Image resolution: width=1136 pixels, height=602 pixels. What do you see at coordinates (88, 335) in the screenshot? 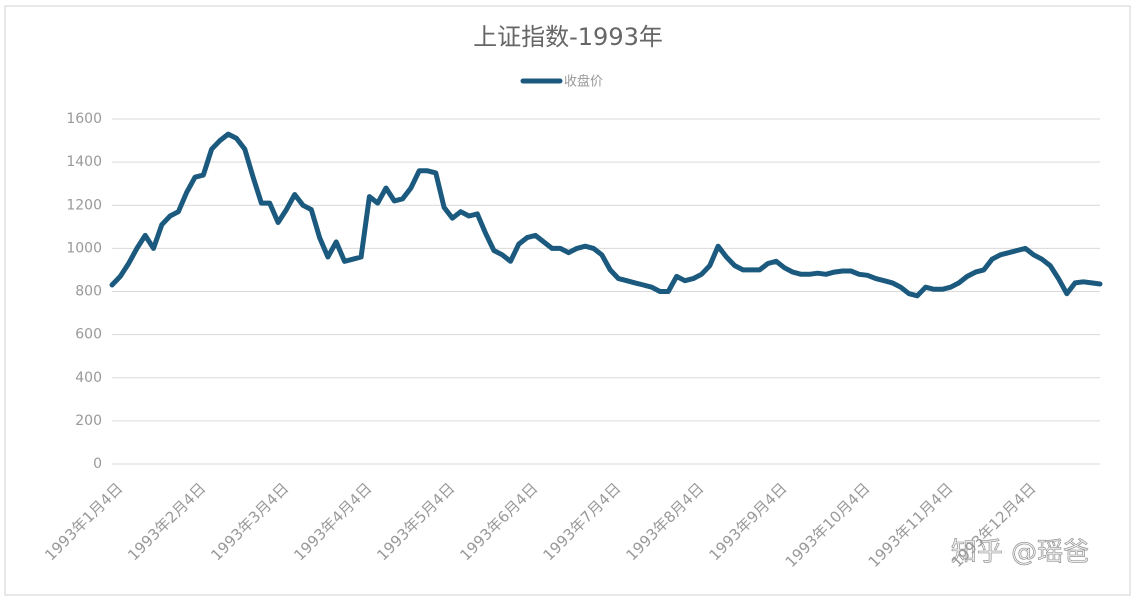
I see `y-tick-label: 600` at bounding box center [88, 335].